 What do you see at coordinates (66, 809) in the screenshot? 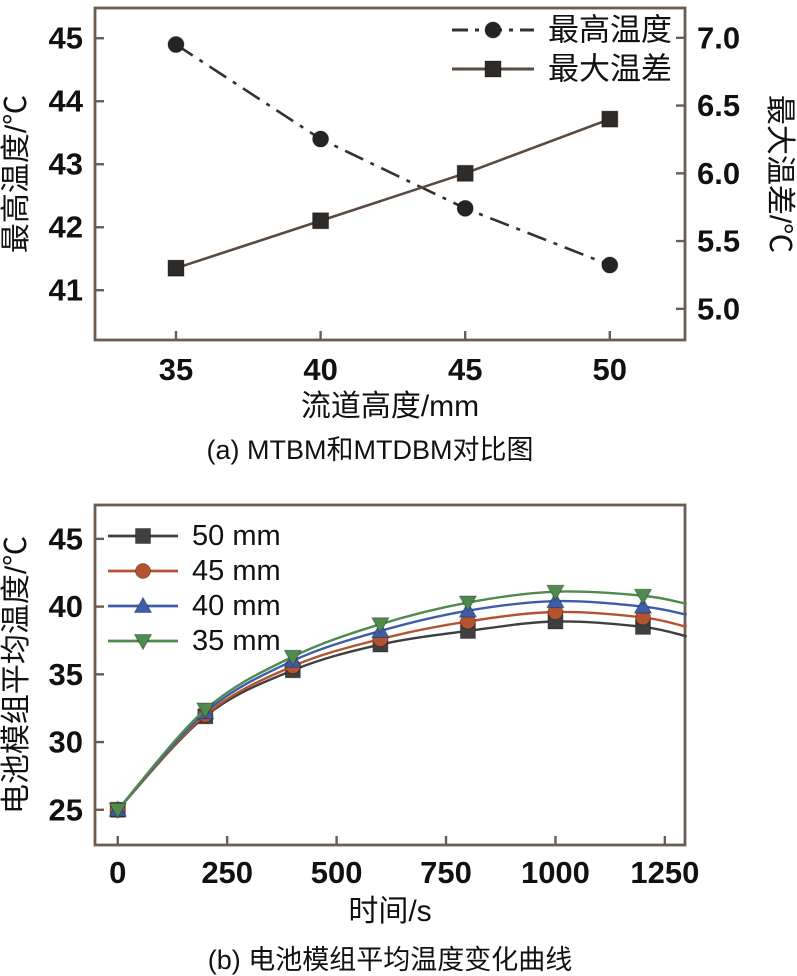
I see `y-tick-label: 25` at bounding box center [66, 809].